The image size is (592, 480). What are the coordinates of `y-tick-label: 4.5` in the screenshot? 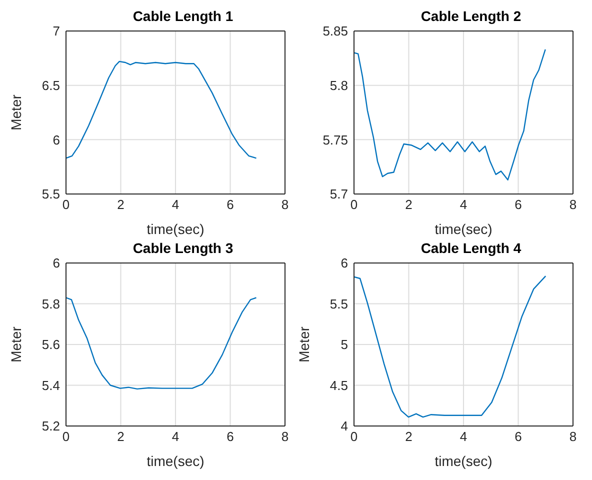 It's located at (339, 385).